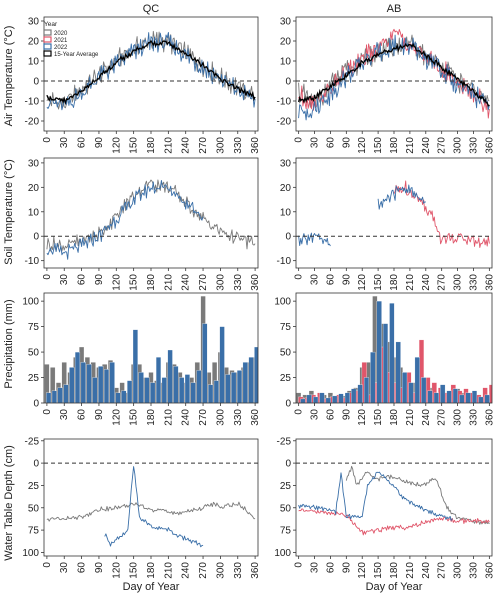  What do you see at coordinates (47, 53) in the screenshot?
I see `legend-swatch-average` at bounding box center [47, 53].